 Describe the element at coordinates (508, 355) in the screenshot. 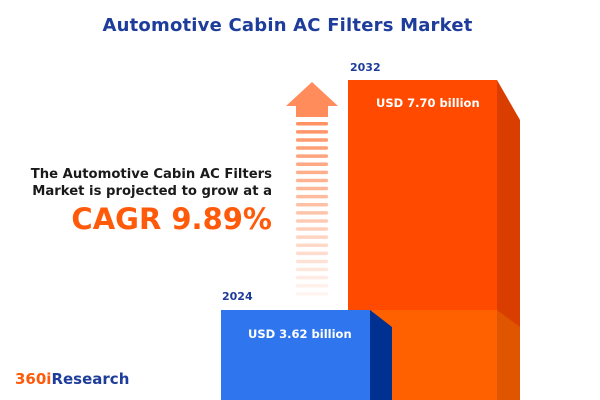

I see `bar-2032-lower-side` at that location.